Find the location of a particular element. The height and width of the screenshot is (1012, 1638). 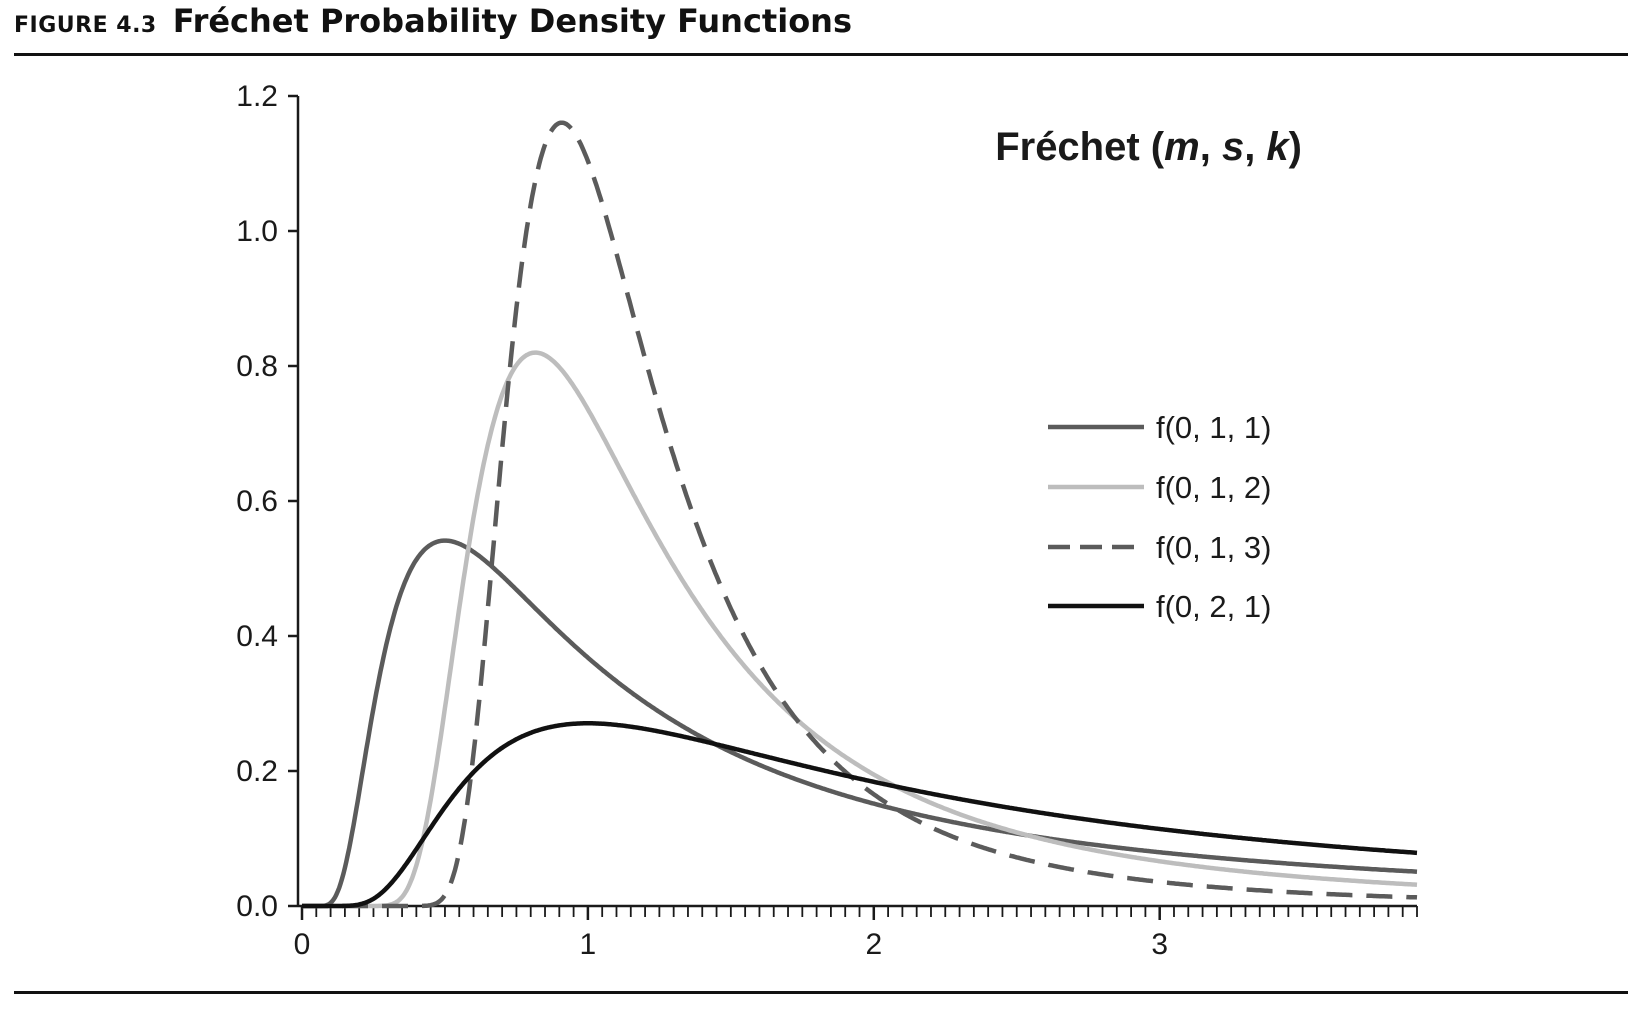

chart-title-part: ) is located at coordinates (1295, 147).